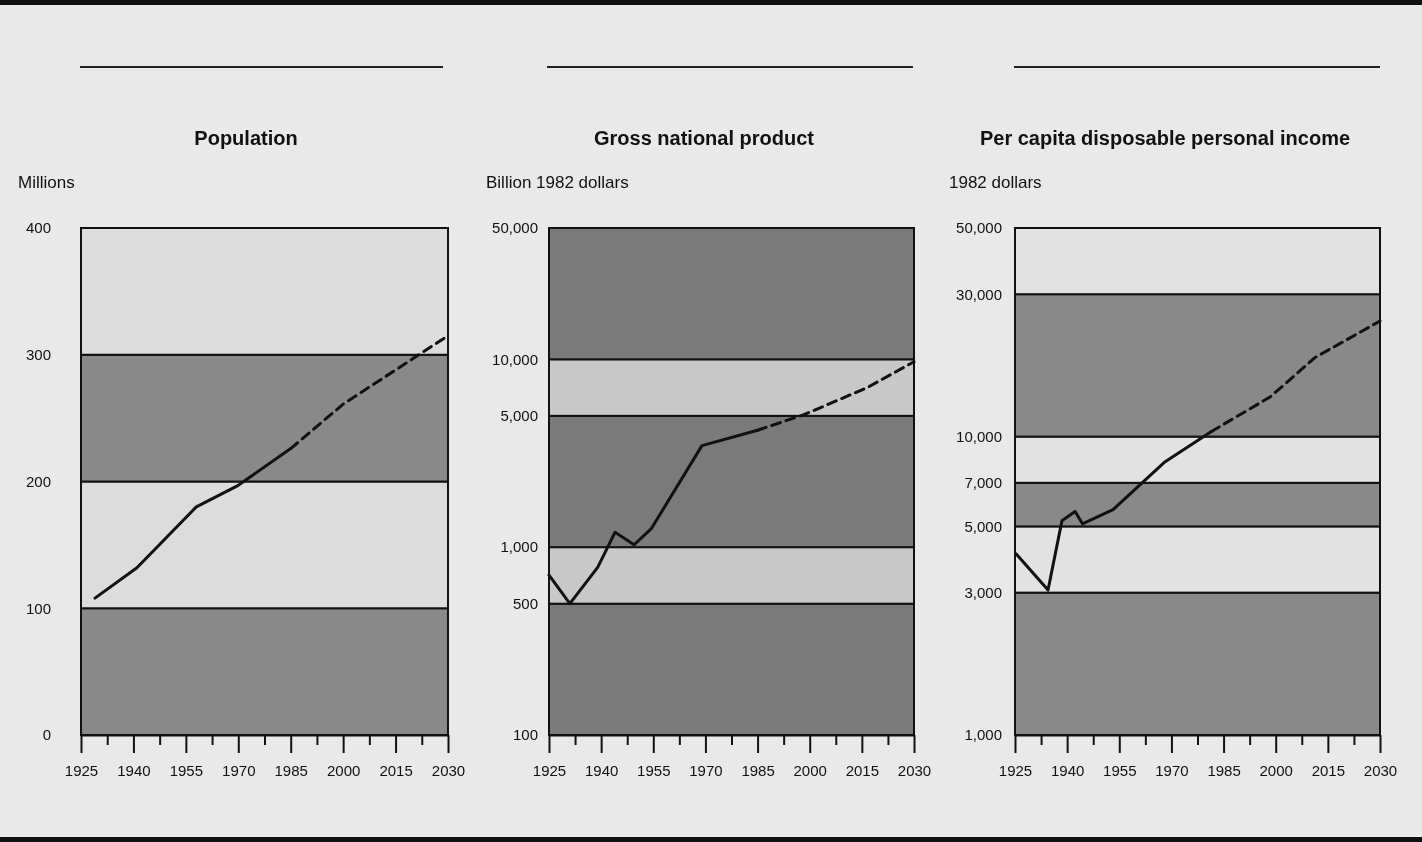 This screenshot has width=1422, height=842. I want to click on y-tick-label: 7,000, so click(983, 483).